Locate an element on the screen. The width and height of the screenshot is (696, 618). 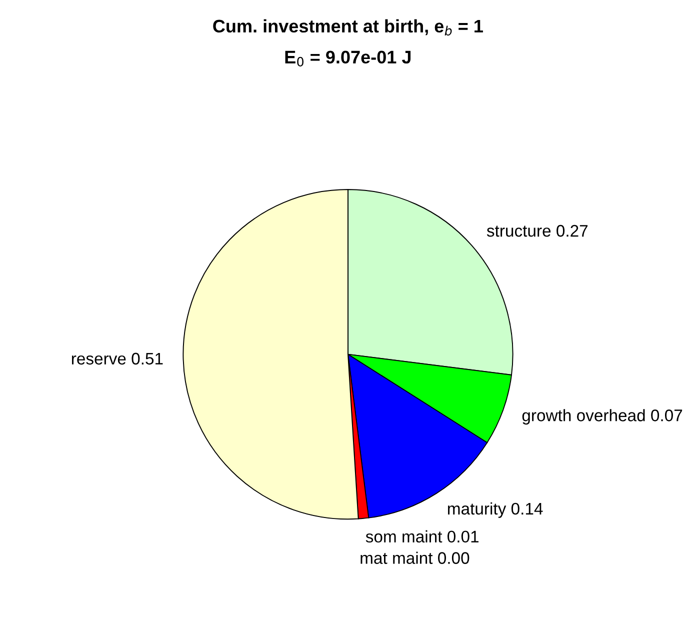
slice-label: maturity 0.14 is located at coordinates (495, 510).